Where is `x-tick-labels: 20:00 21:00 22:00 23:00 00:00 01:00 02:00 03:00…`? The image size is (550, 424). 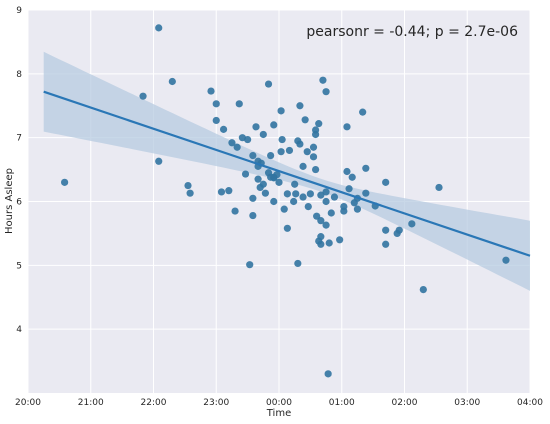 x-tick-labels: 20:00 21:00 22:00 23:00 00:00 01:00 02:00 03:00… is located at coordinates (279, 403).